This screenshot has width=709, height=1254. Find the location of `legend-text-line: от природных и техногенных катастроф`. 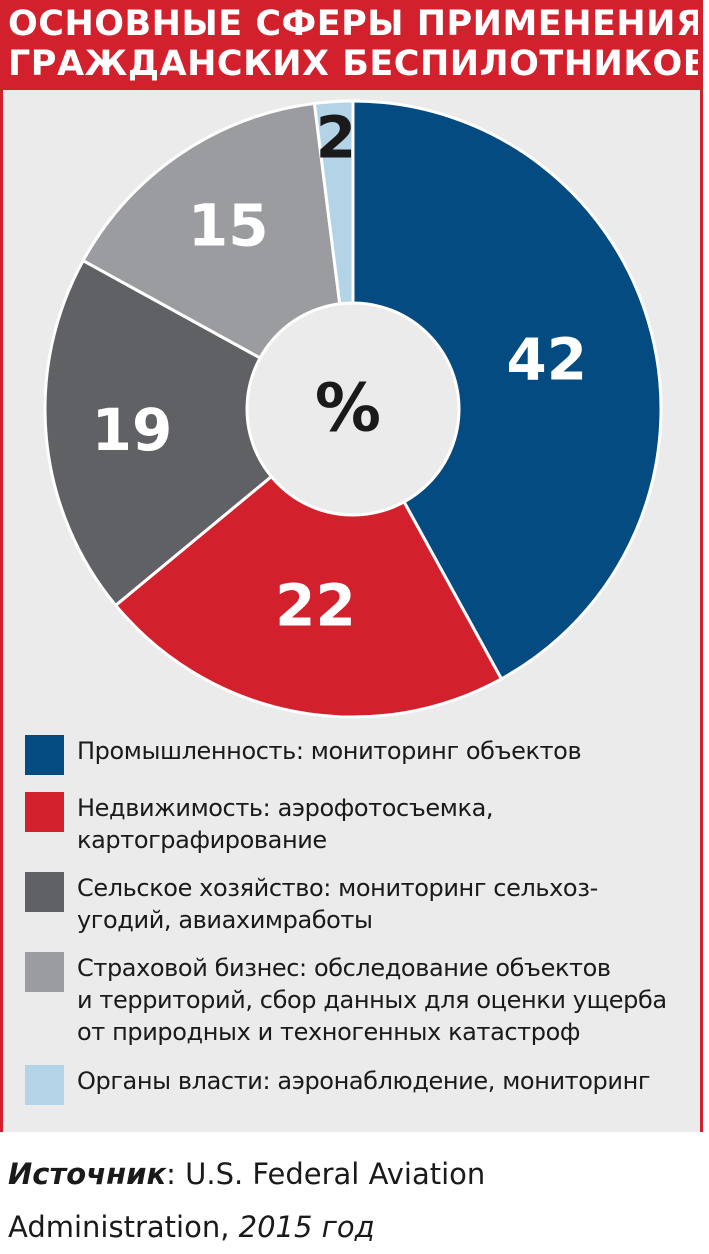

legend-text-line: от природных и техногенных катастроф is located at coordinates (328, 1032).